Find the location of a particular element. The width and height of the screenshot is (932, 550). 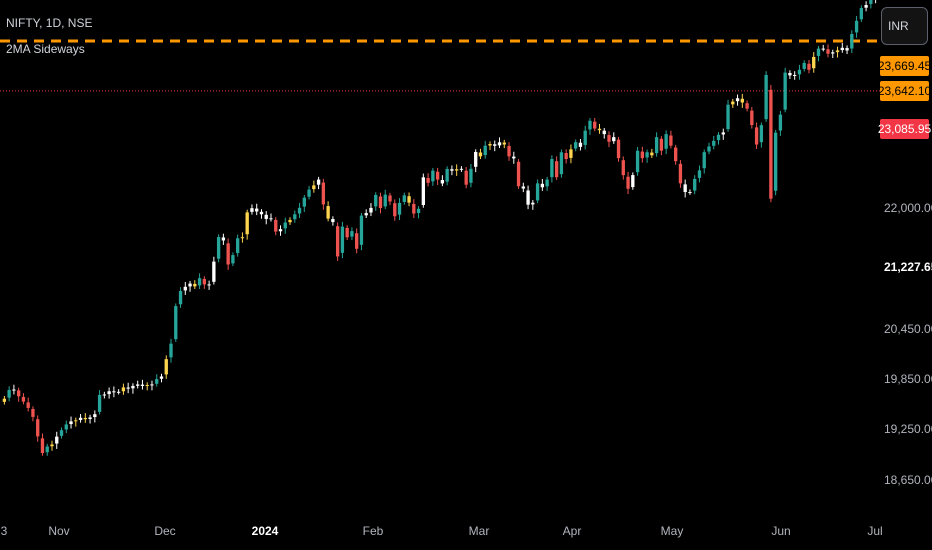

y-tick: 18,650.00 is located at coordinates (908, 480).